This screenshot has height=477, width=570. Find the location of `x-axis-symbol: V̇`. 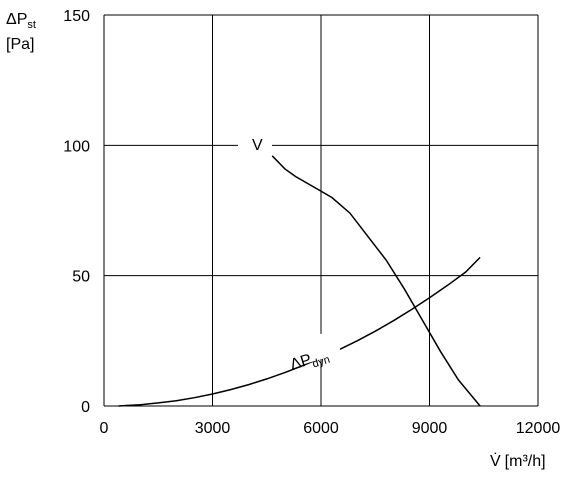

x-axis-symbol: V̇ is located at coordinates (495, 461).